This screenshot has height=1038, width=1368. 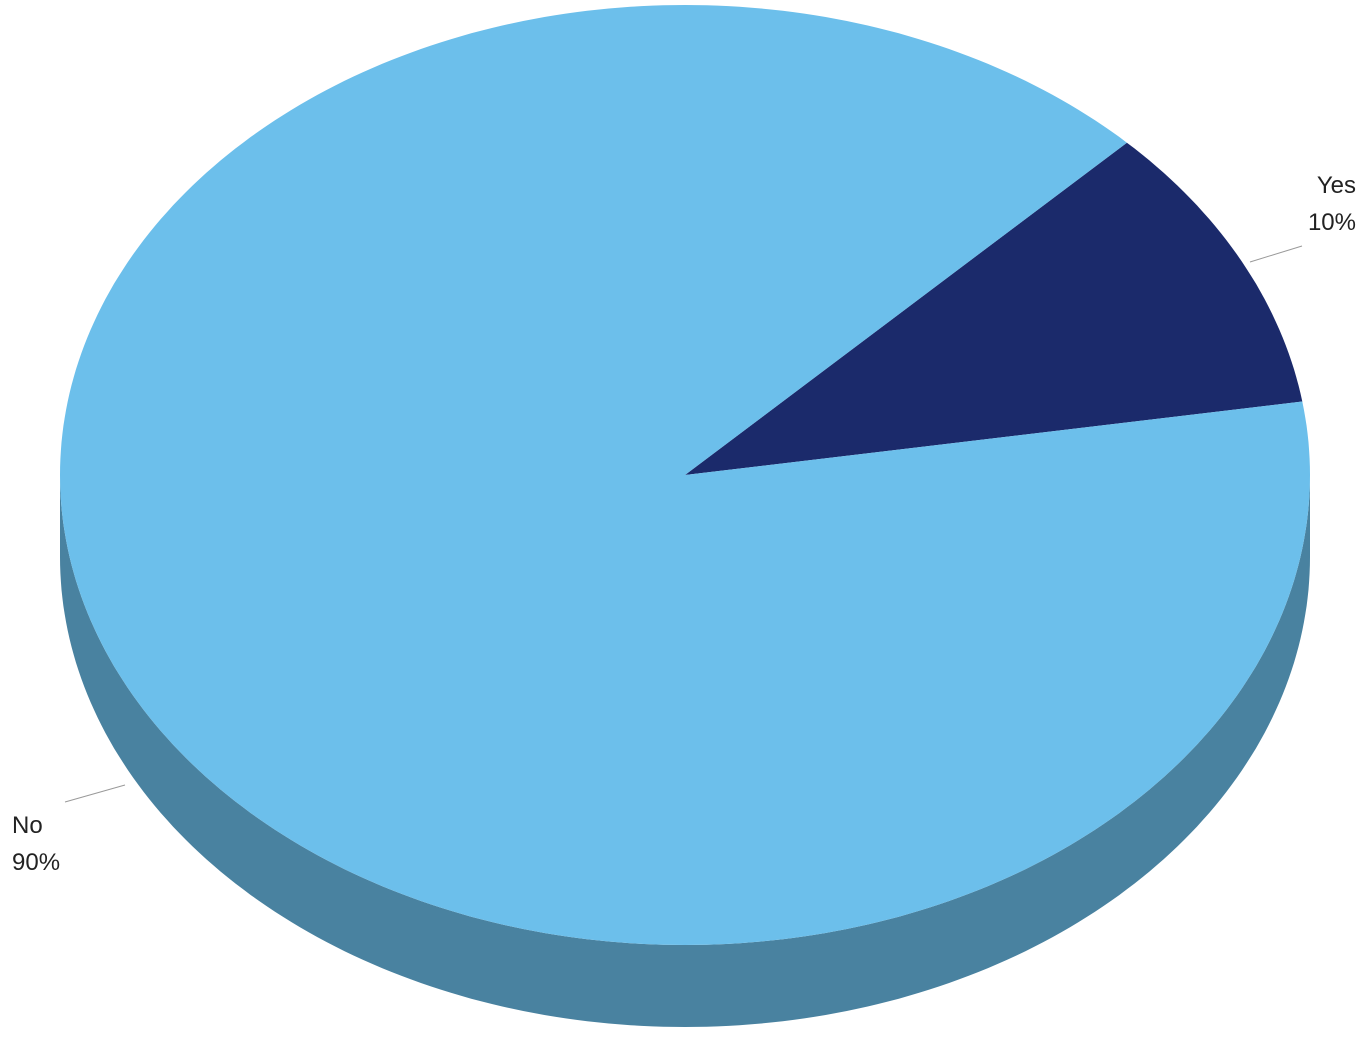 What do you see at coordinates (994, 308) in the screenshot?
I see `pie-slice` at bounding box center [994, 308].